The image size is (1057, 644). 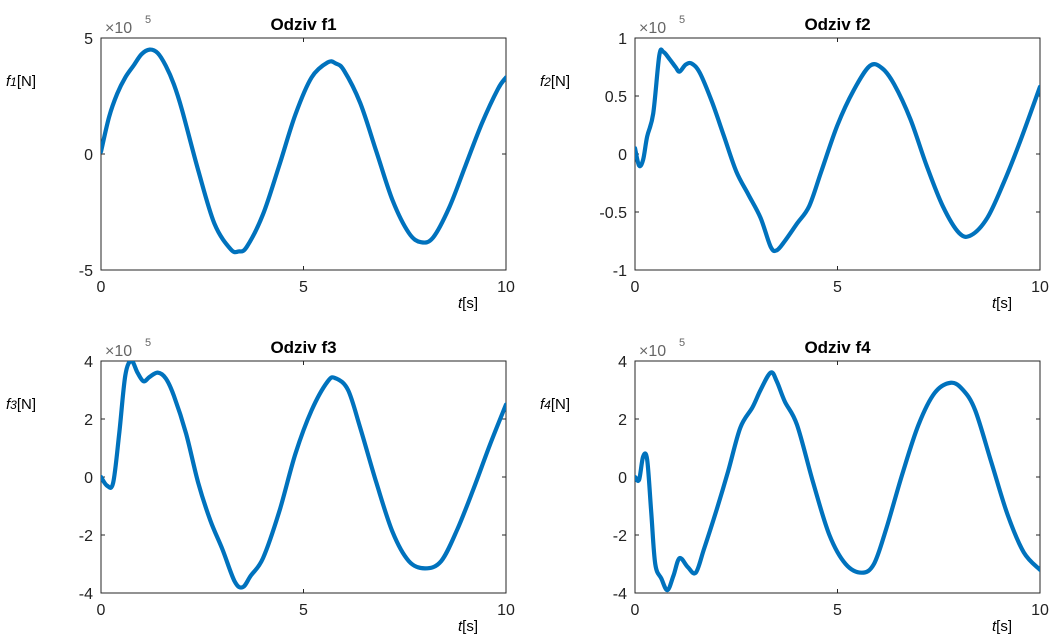 What do you see at coordinates (303, 24) in the screenshot?
I see `chart-title: Odziv f1` at bounding box center [303, 24].